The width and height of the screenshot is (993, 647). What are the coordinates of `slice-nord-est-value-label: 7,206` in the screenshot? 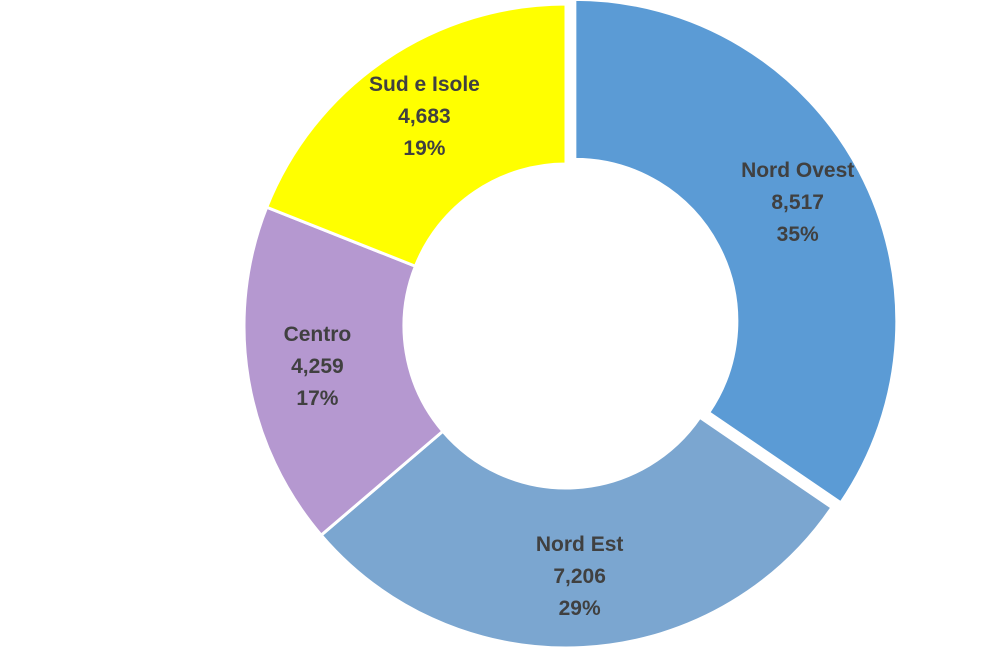 It's located at (579, 576).